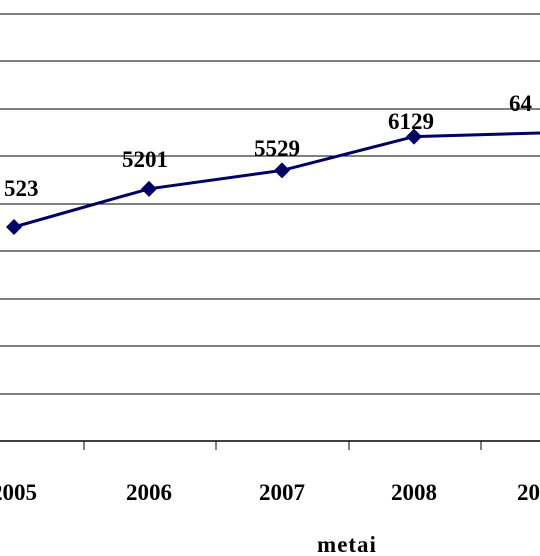 This screenshot has width=540, height=556. What do you see at coordinates (145, 159) in the screenshot?
I see `data-label: 5201` at bounding box center [145, 159].